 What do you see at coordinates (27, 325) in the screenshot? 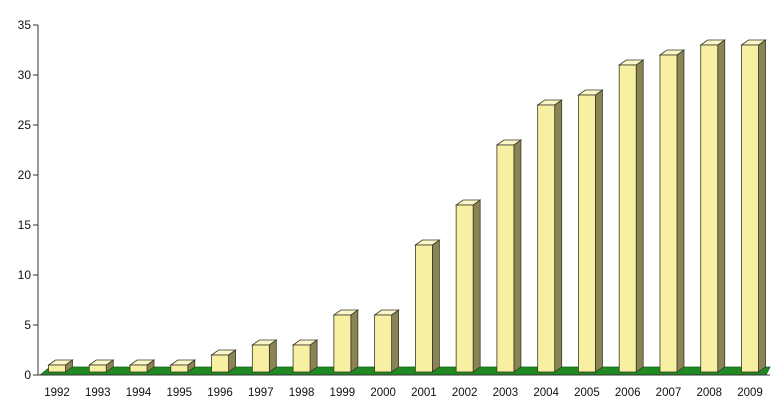
I see `y-tick-label: 5` at bounding box center [27, 325].